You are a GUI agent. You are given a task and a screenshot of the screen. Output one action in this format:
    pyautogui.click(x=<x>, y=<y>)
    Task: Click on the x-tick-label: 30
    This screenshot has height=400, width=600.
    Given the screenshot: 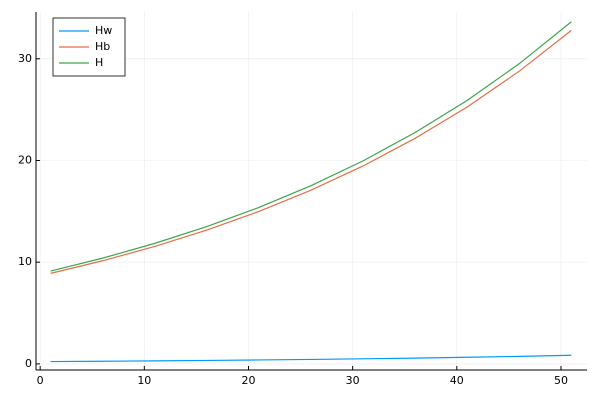 What is the action you would take?
    pyautogui.click(x=353, y=380)
    